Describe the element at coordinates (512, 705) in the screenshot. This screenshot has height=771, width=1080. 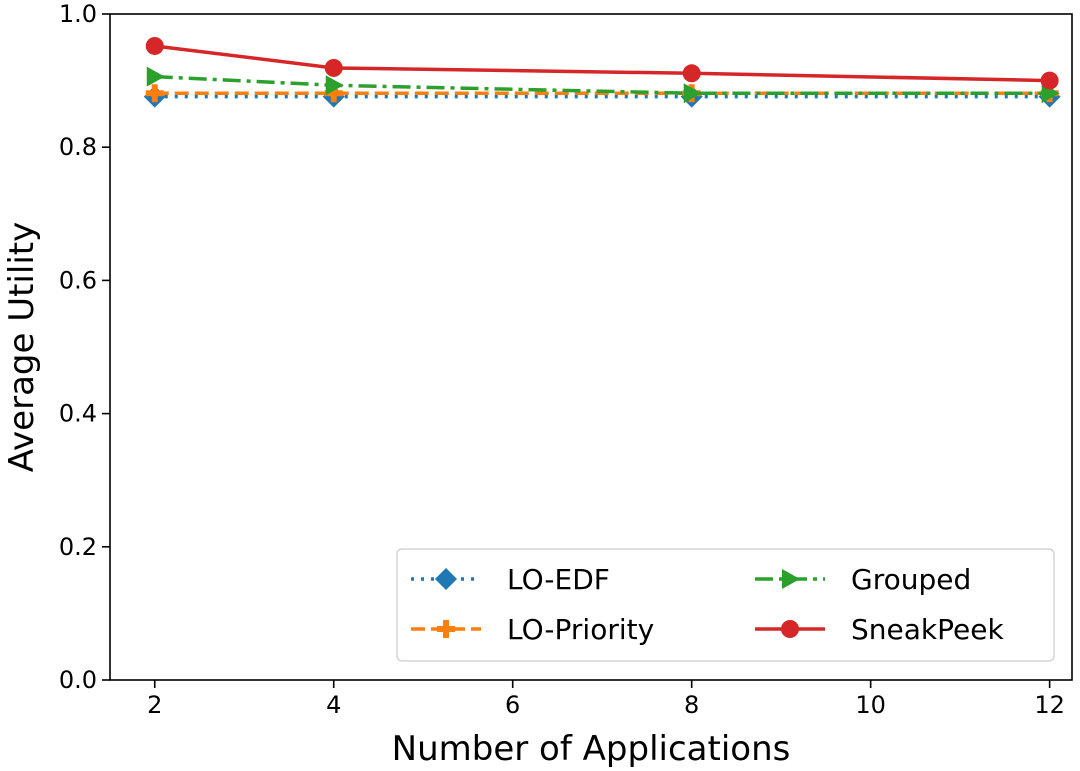
I see `x-tick-label: 6` at that location.